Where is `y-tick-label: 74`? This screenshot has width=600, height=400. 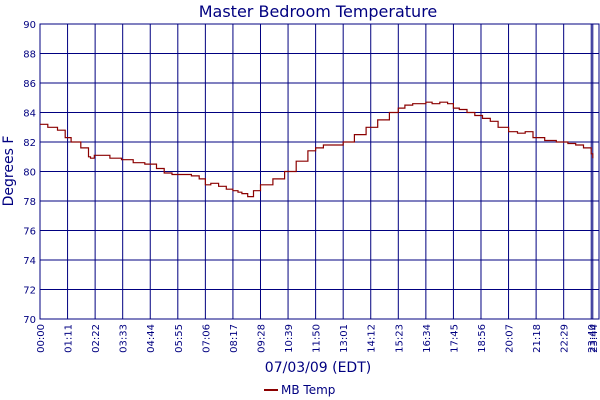
y-tick-label: 74 is located at coordinates (29, 261).